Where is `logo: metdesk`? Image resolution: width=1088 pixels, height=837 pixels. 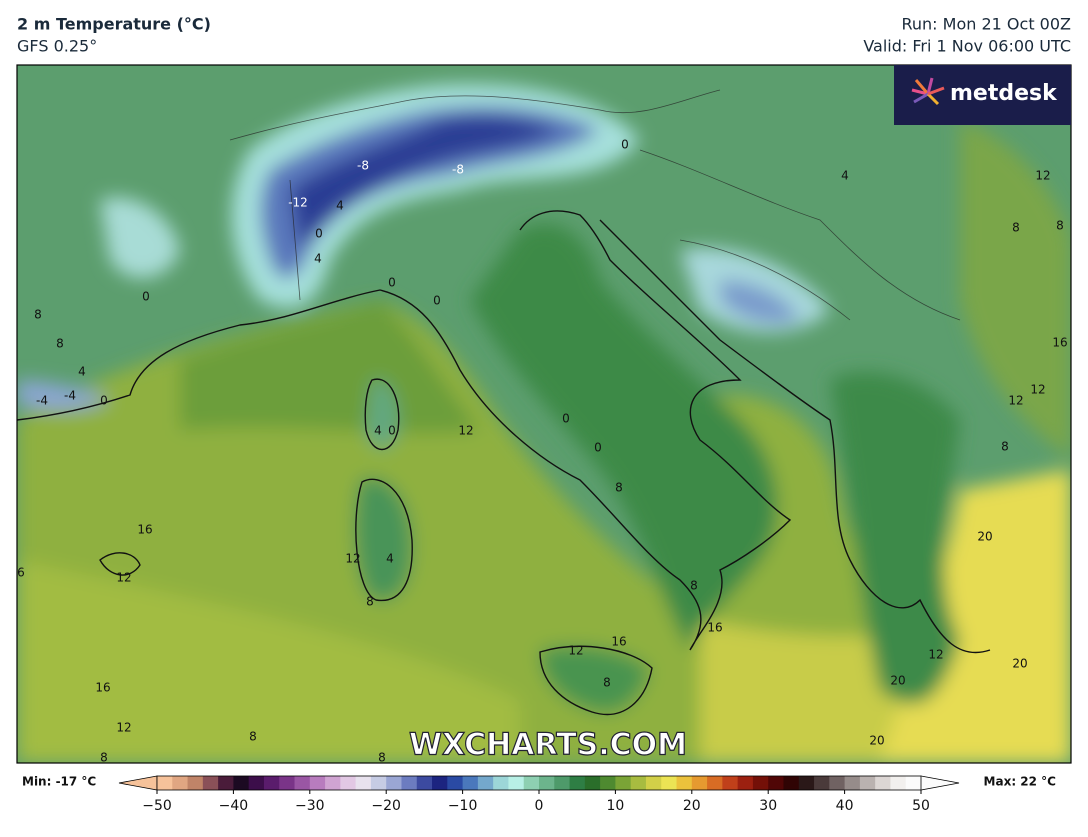
logo: metdesk is located at coordinates (982, 95).